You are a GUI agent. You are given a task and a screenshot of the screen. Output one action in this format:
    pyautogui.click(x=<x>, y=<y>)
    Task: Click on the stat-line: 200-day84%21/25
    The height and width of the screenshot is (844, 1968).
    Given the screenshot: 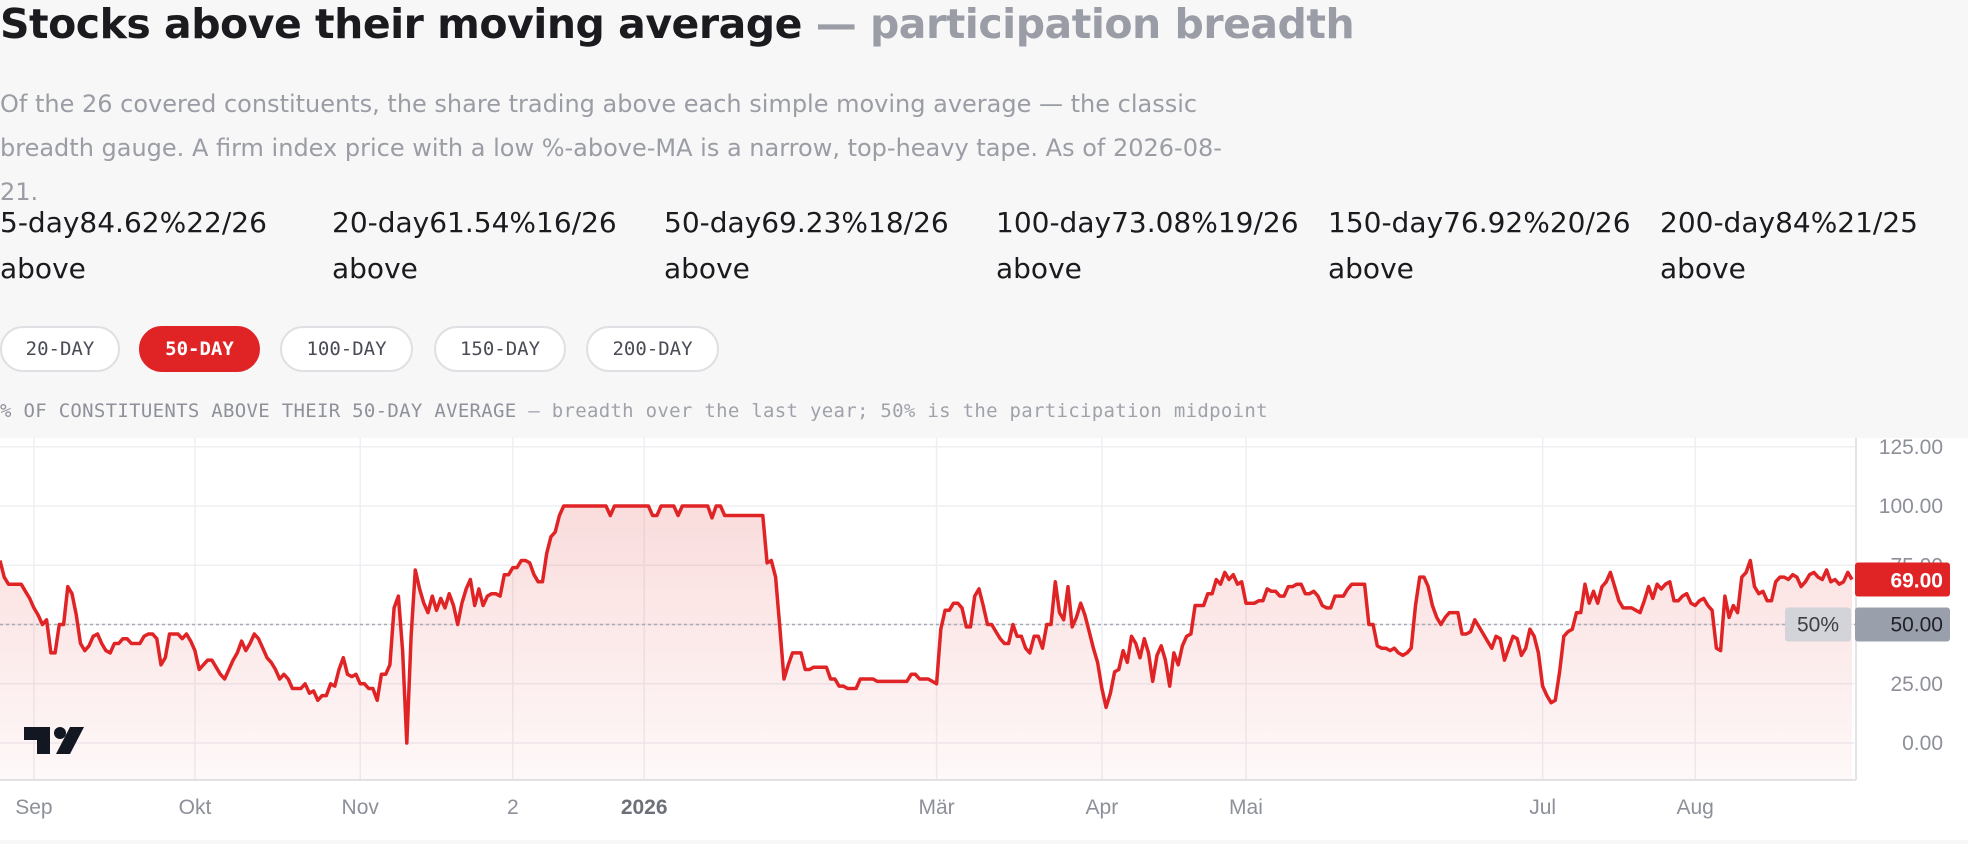 What is the action you would take?
    pyautogui.click(x=1814, y=223)
    